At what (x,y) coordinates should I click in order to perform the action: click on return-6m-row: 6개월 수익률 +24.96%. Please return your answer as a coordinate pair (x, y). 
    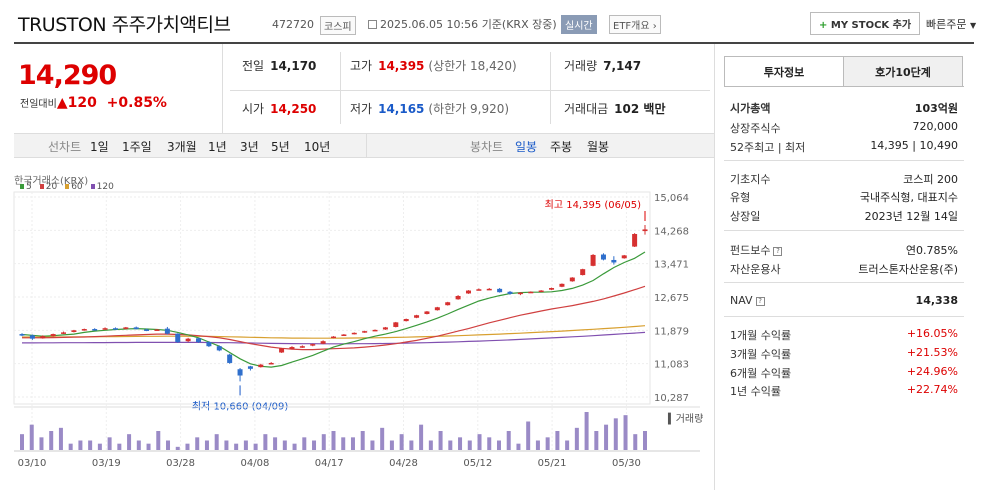
    Looking at the image, I should click on (844, 372).